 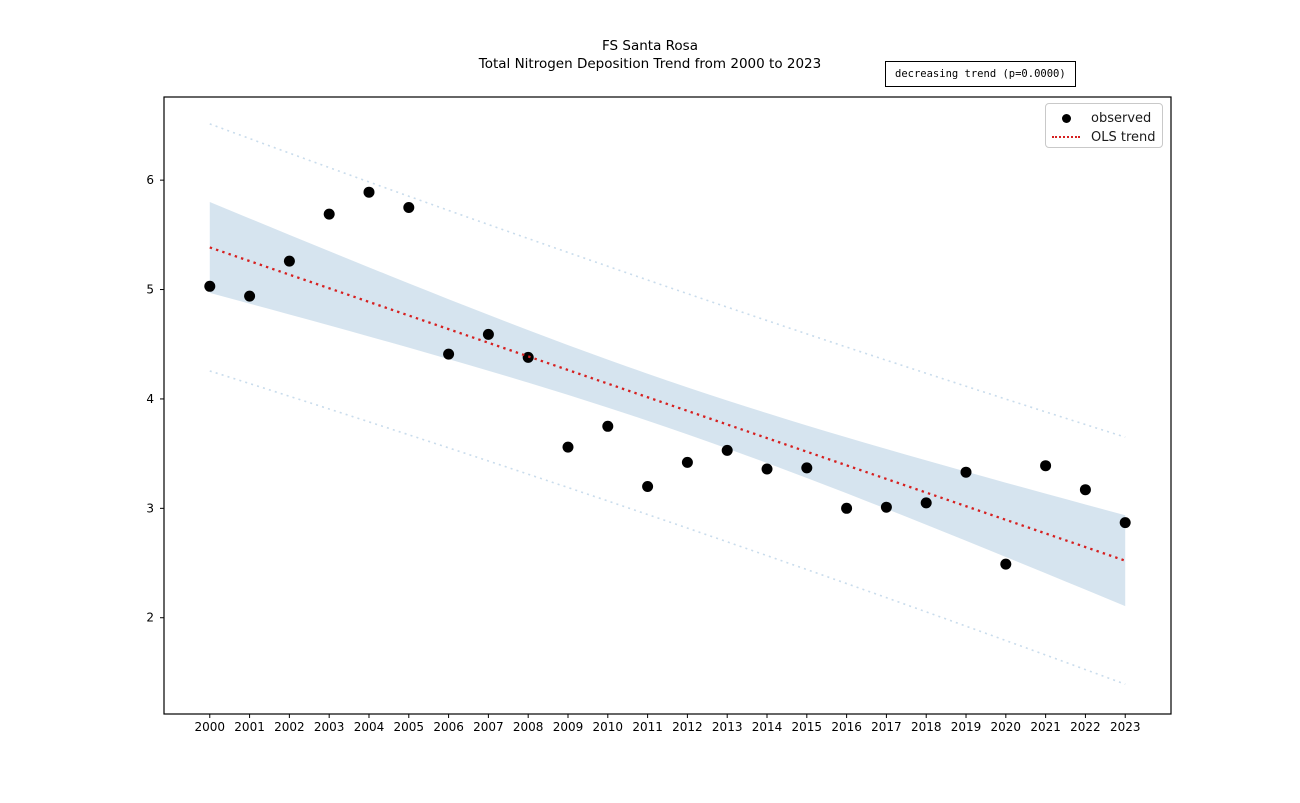 What do you see at coordinates (329, 727) in the screenshot?
I see `x-tick-label: 2003` at bounding box center [329, 727].